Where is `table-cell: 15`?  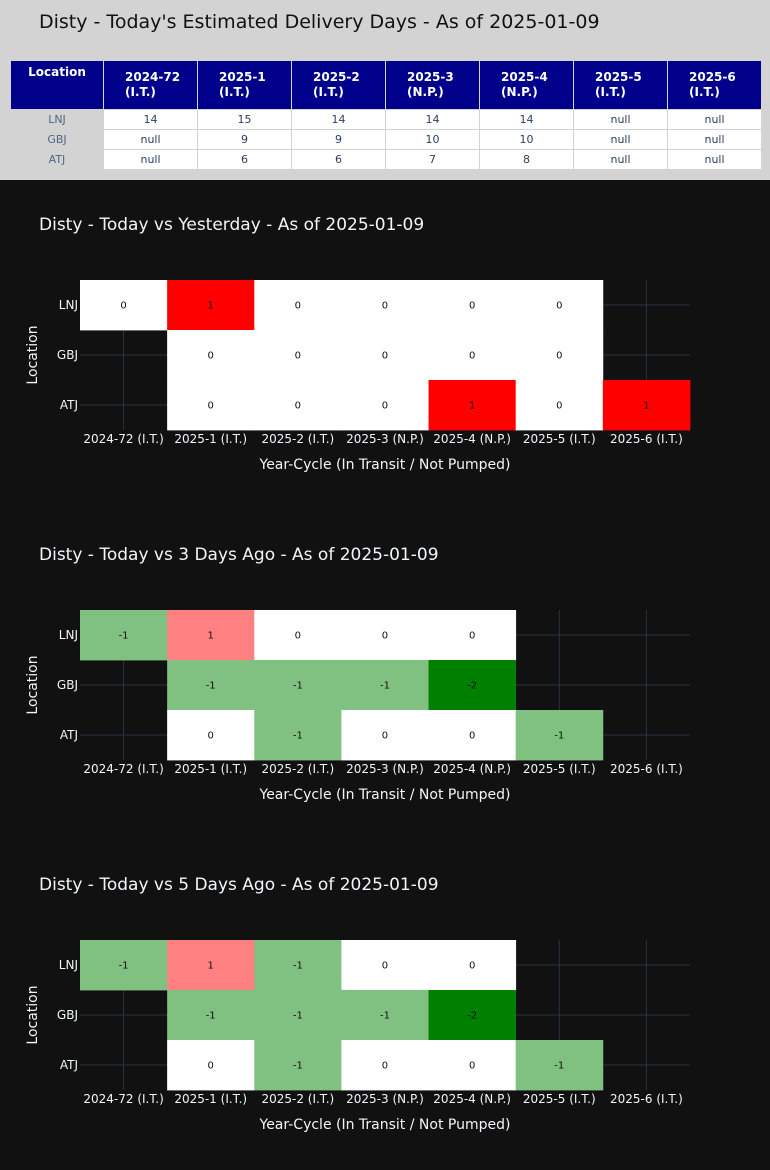
table-cell: 15 is located at coordinates (244, 119).